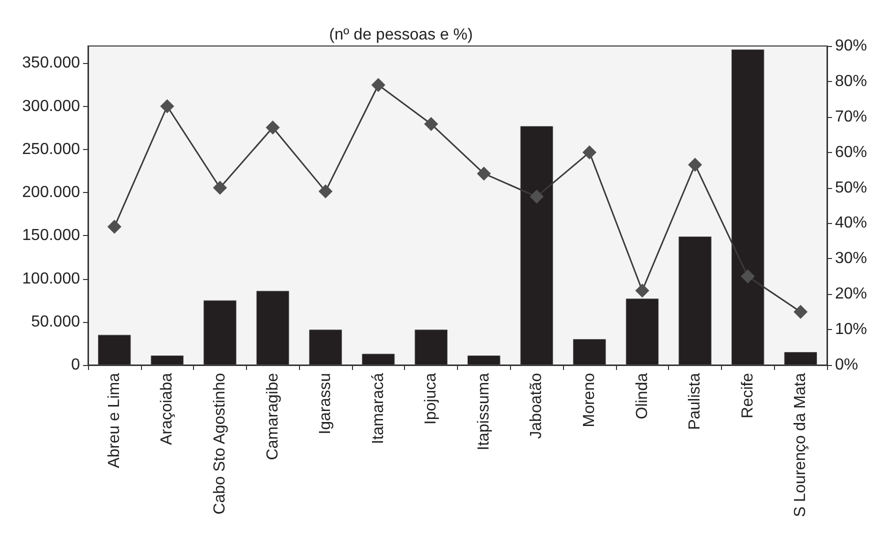 Image resolution: width=874 pixels, height=547 pixels. Describe the element at coordinates (219, 443) in the screenshot. I see `x-tick-label: Cabo Sto Agostinho` at that location.